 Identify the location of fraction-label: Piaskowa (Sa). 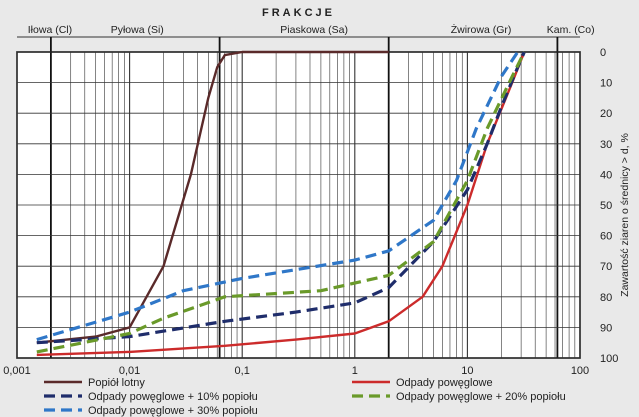
(314, 30).